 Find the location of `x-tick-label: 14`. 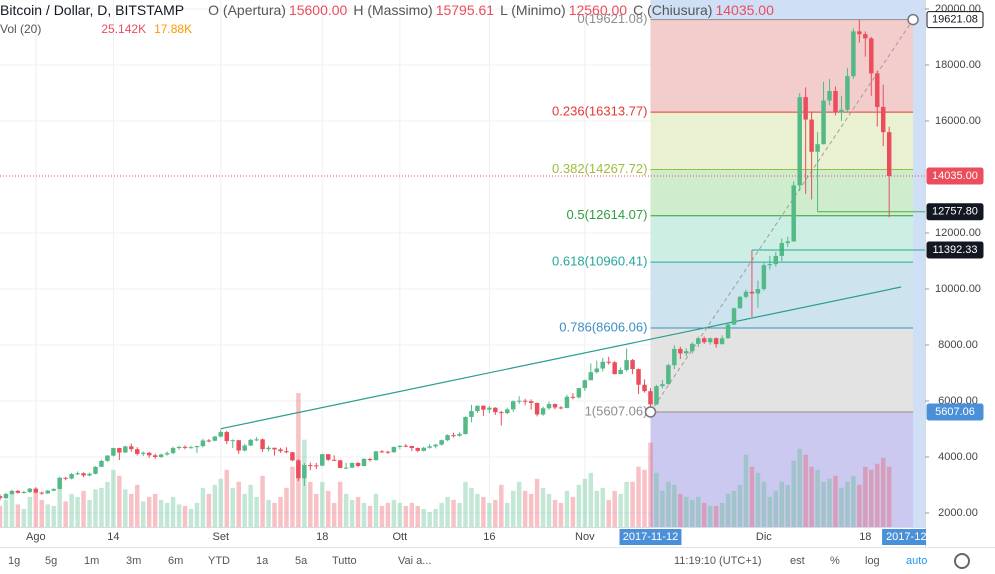

x-tick-label: 14 is located at coordinates (113, 537).